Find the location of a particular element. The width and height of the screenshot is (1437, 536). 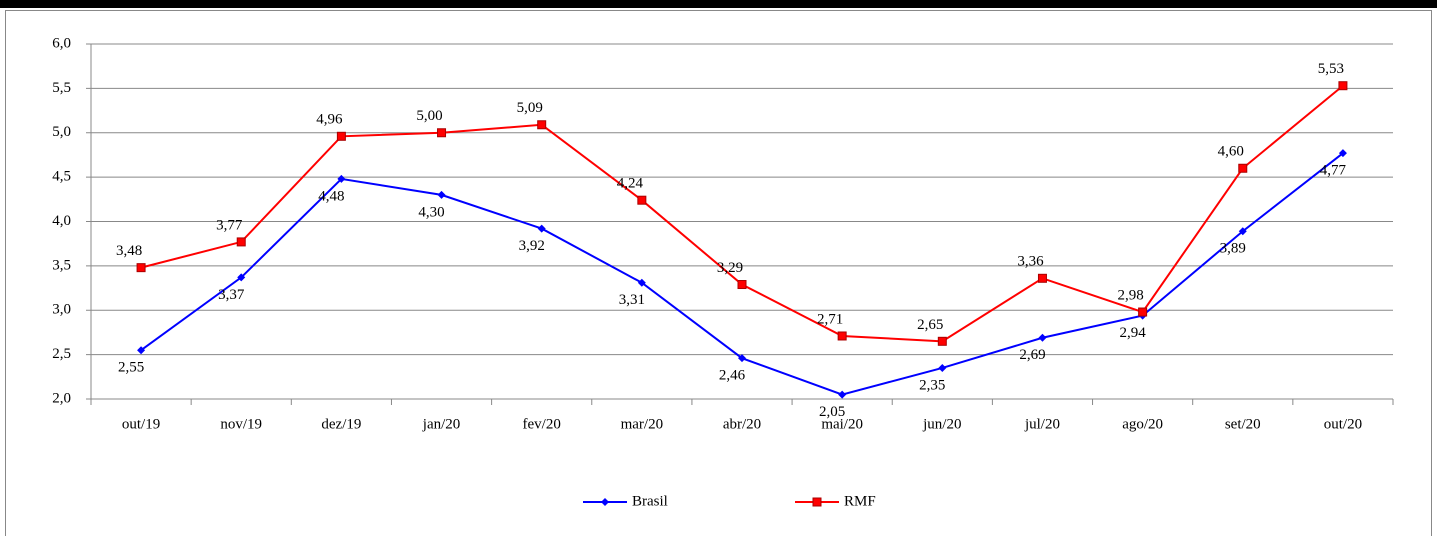

legend-label: RMF is located at coordinates (860, 501).